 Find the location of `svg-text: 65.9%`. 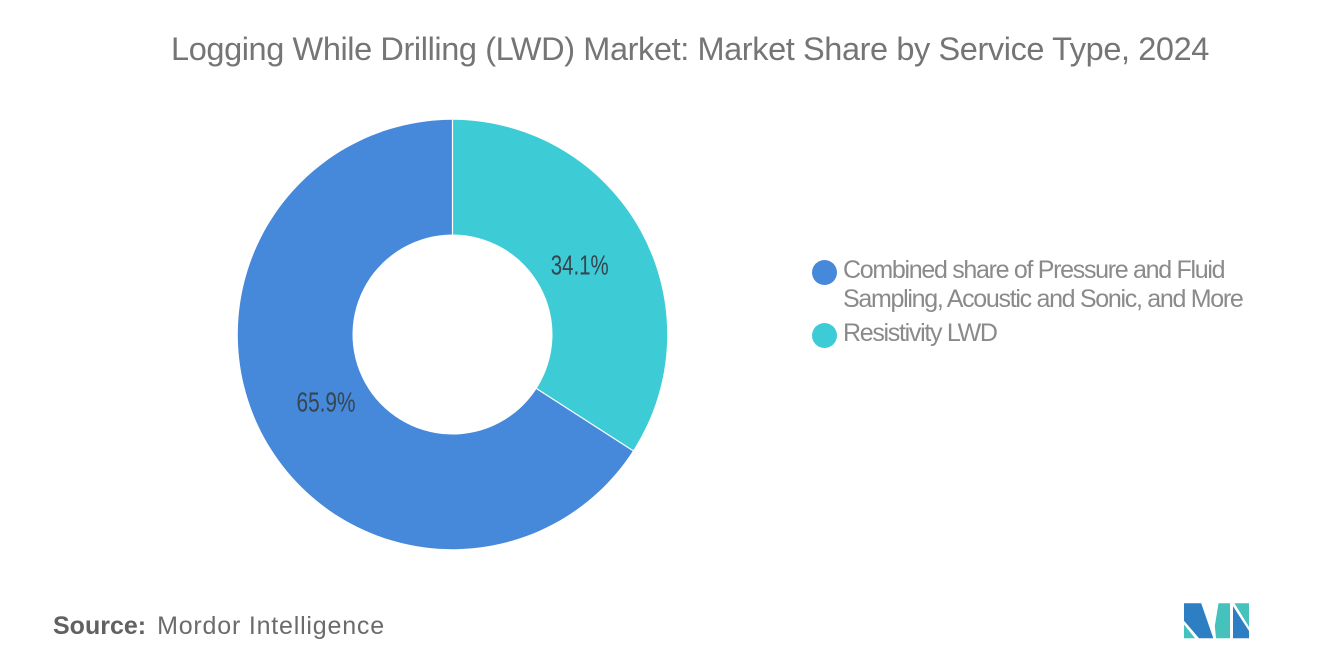

svg-text: 65.9% is located at coordinates (326, 402).